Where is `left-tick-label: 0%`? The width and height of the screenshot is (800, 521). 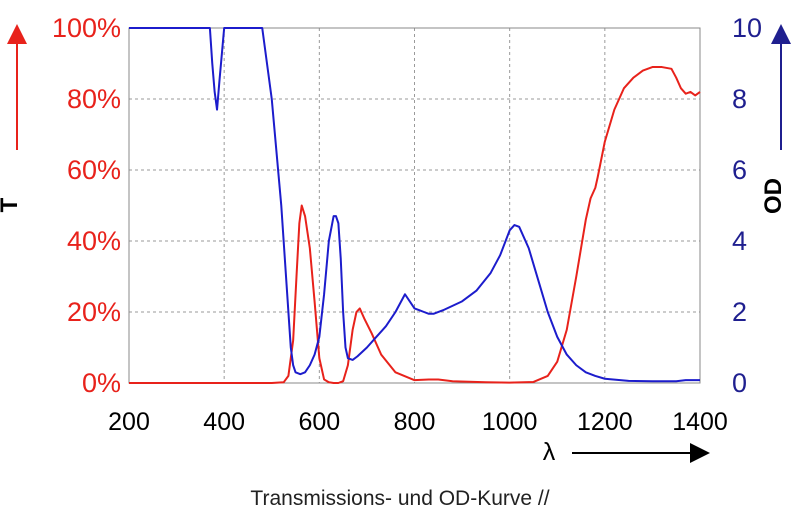 left-tick-label: 0% is located at coordinates (101, 383).